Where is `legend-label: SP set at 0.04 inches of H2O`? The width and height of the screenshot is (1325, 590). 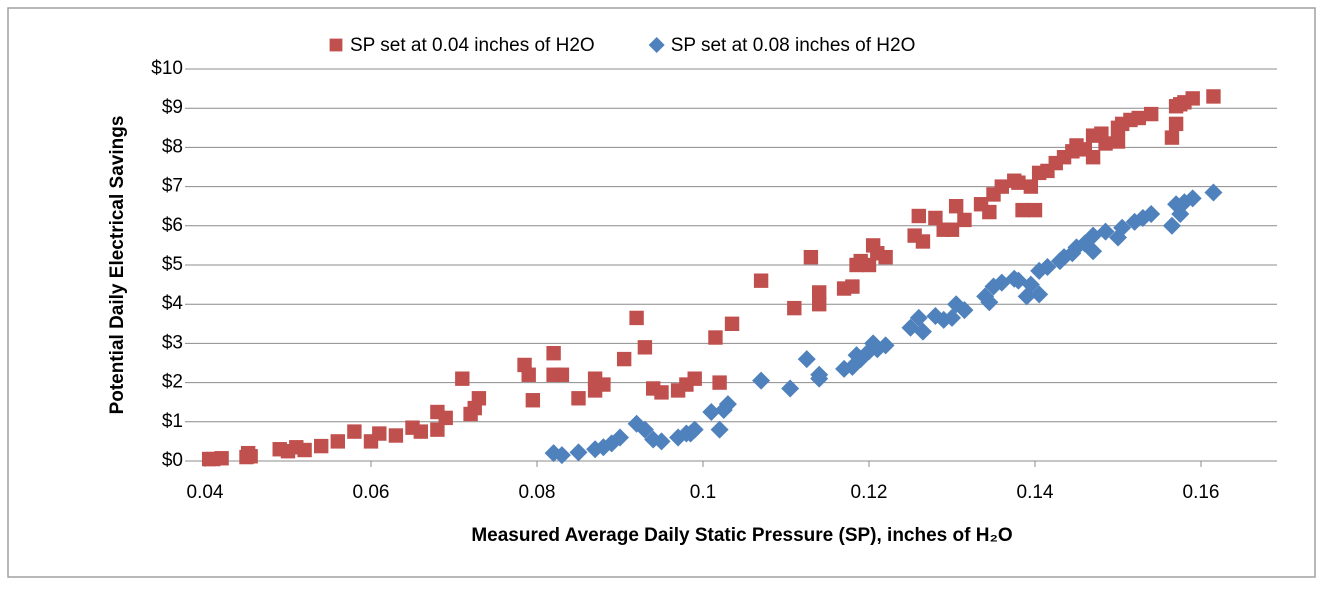 legend-label: SP set at 0.04 inches of H2O is located at coordinates (472, 45).